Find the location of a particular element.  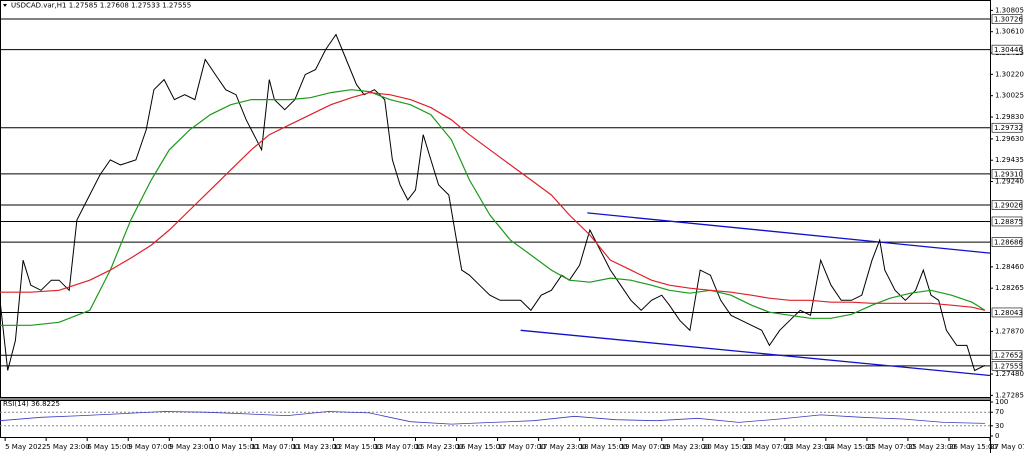

x-tick-label: 10 May 15:00 is located at coordinates (234, 447).